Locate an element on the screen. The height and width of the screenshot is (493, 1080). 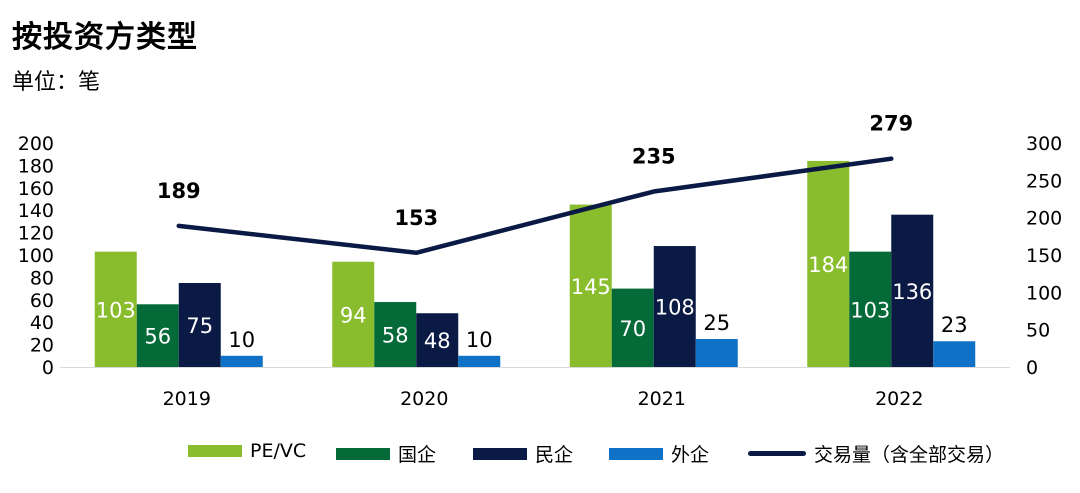
y-left-tick-label: 20 is located at coordinates (42, 346).